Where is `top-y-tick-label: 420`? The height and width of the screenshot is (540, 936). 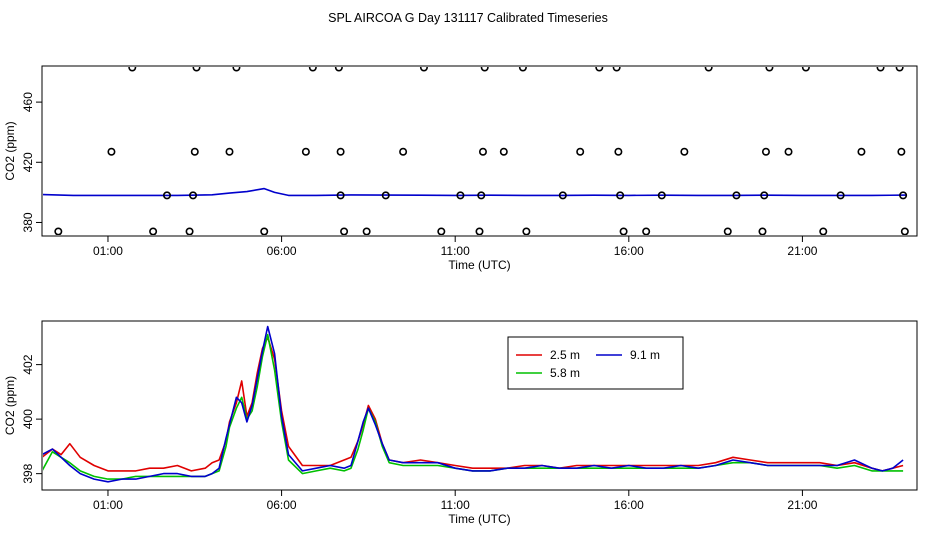
top-y-tick-label: 420 is located at coordinates (28, 162).